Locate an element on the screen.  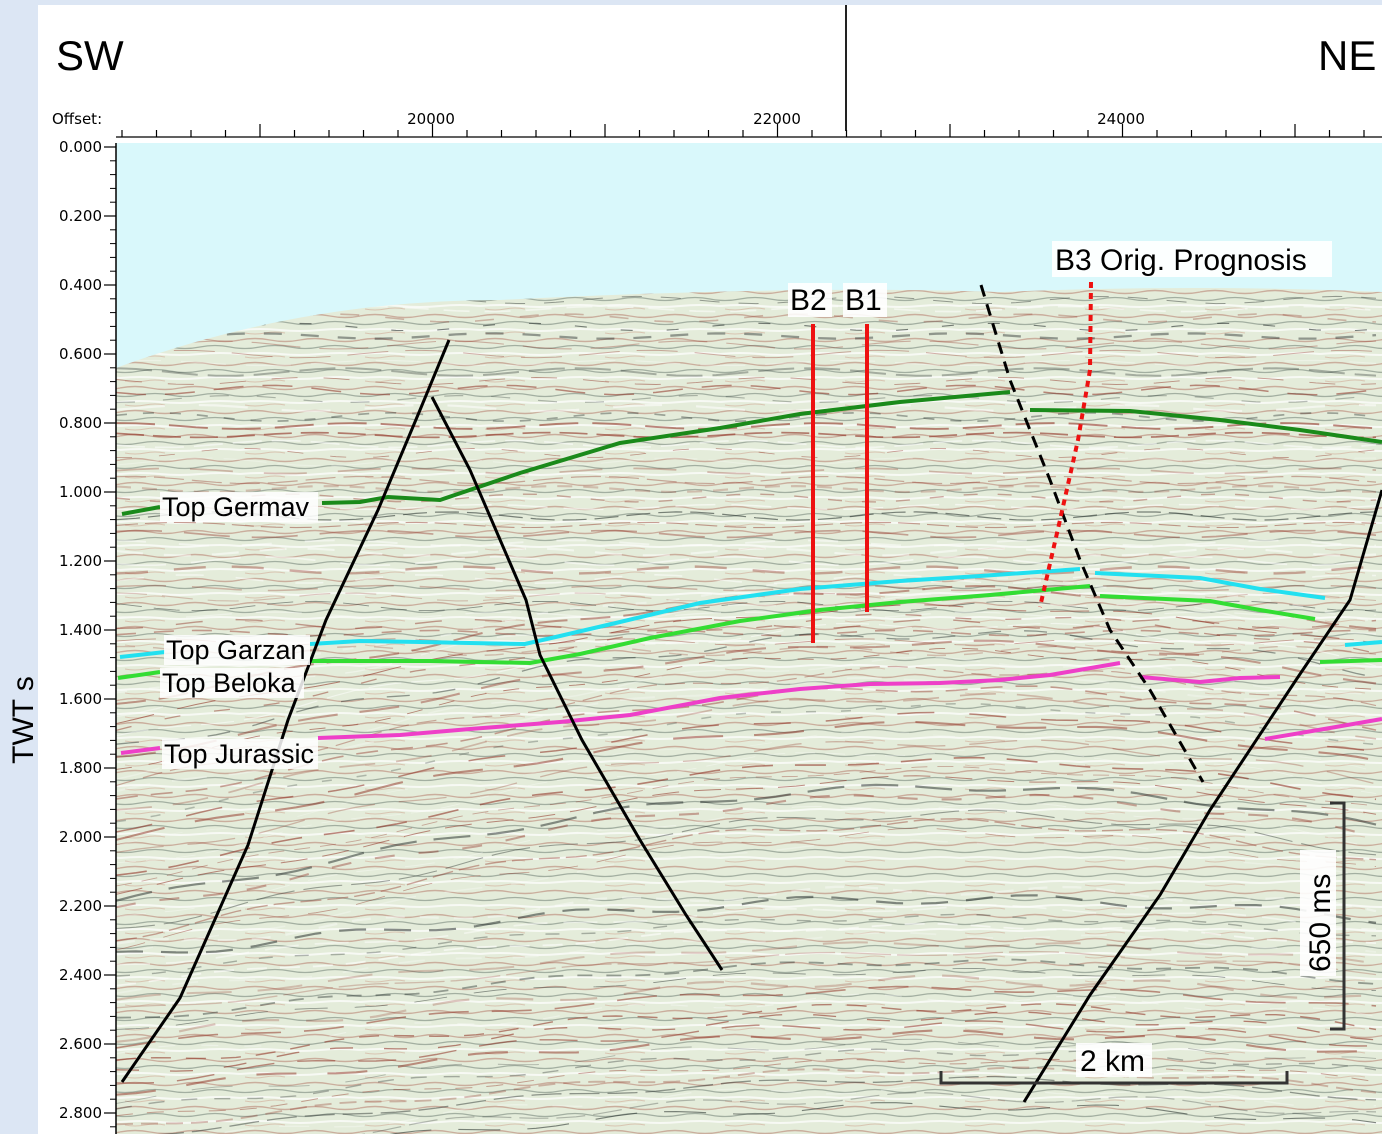
scale-bar-label-2km: 2 km is located at coordinates (1112, 1061).